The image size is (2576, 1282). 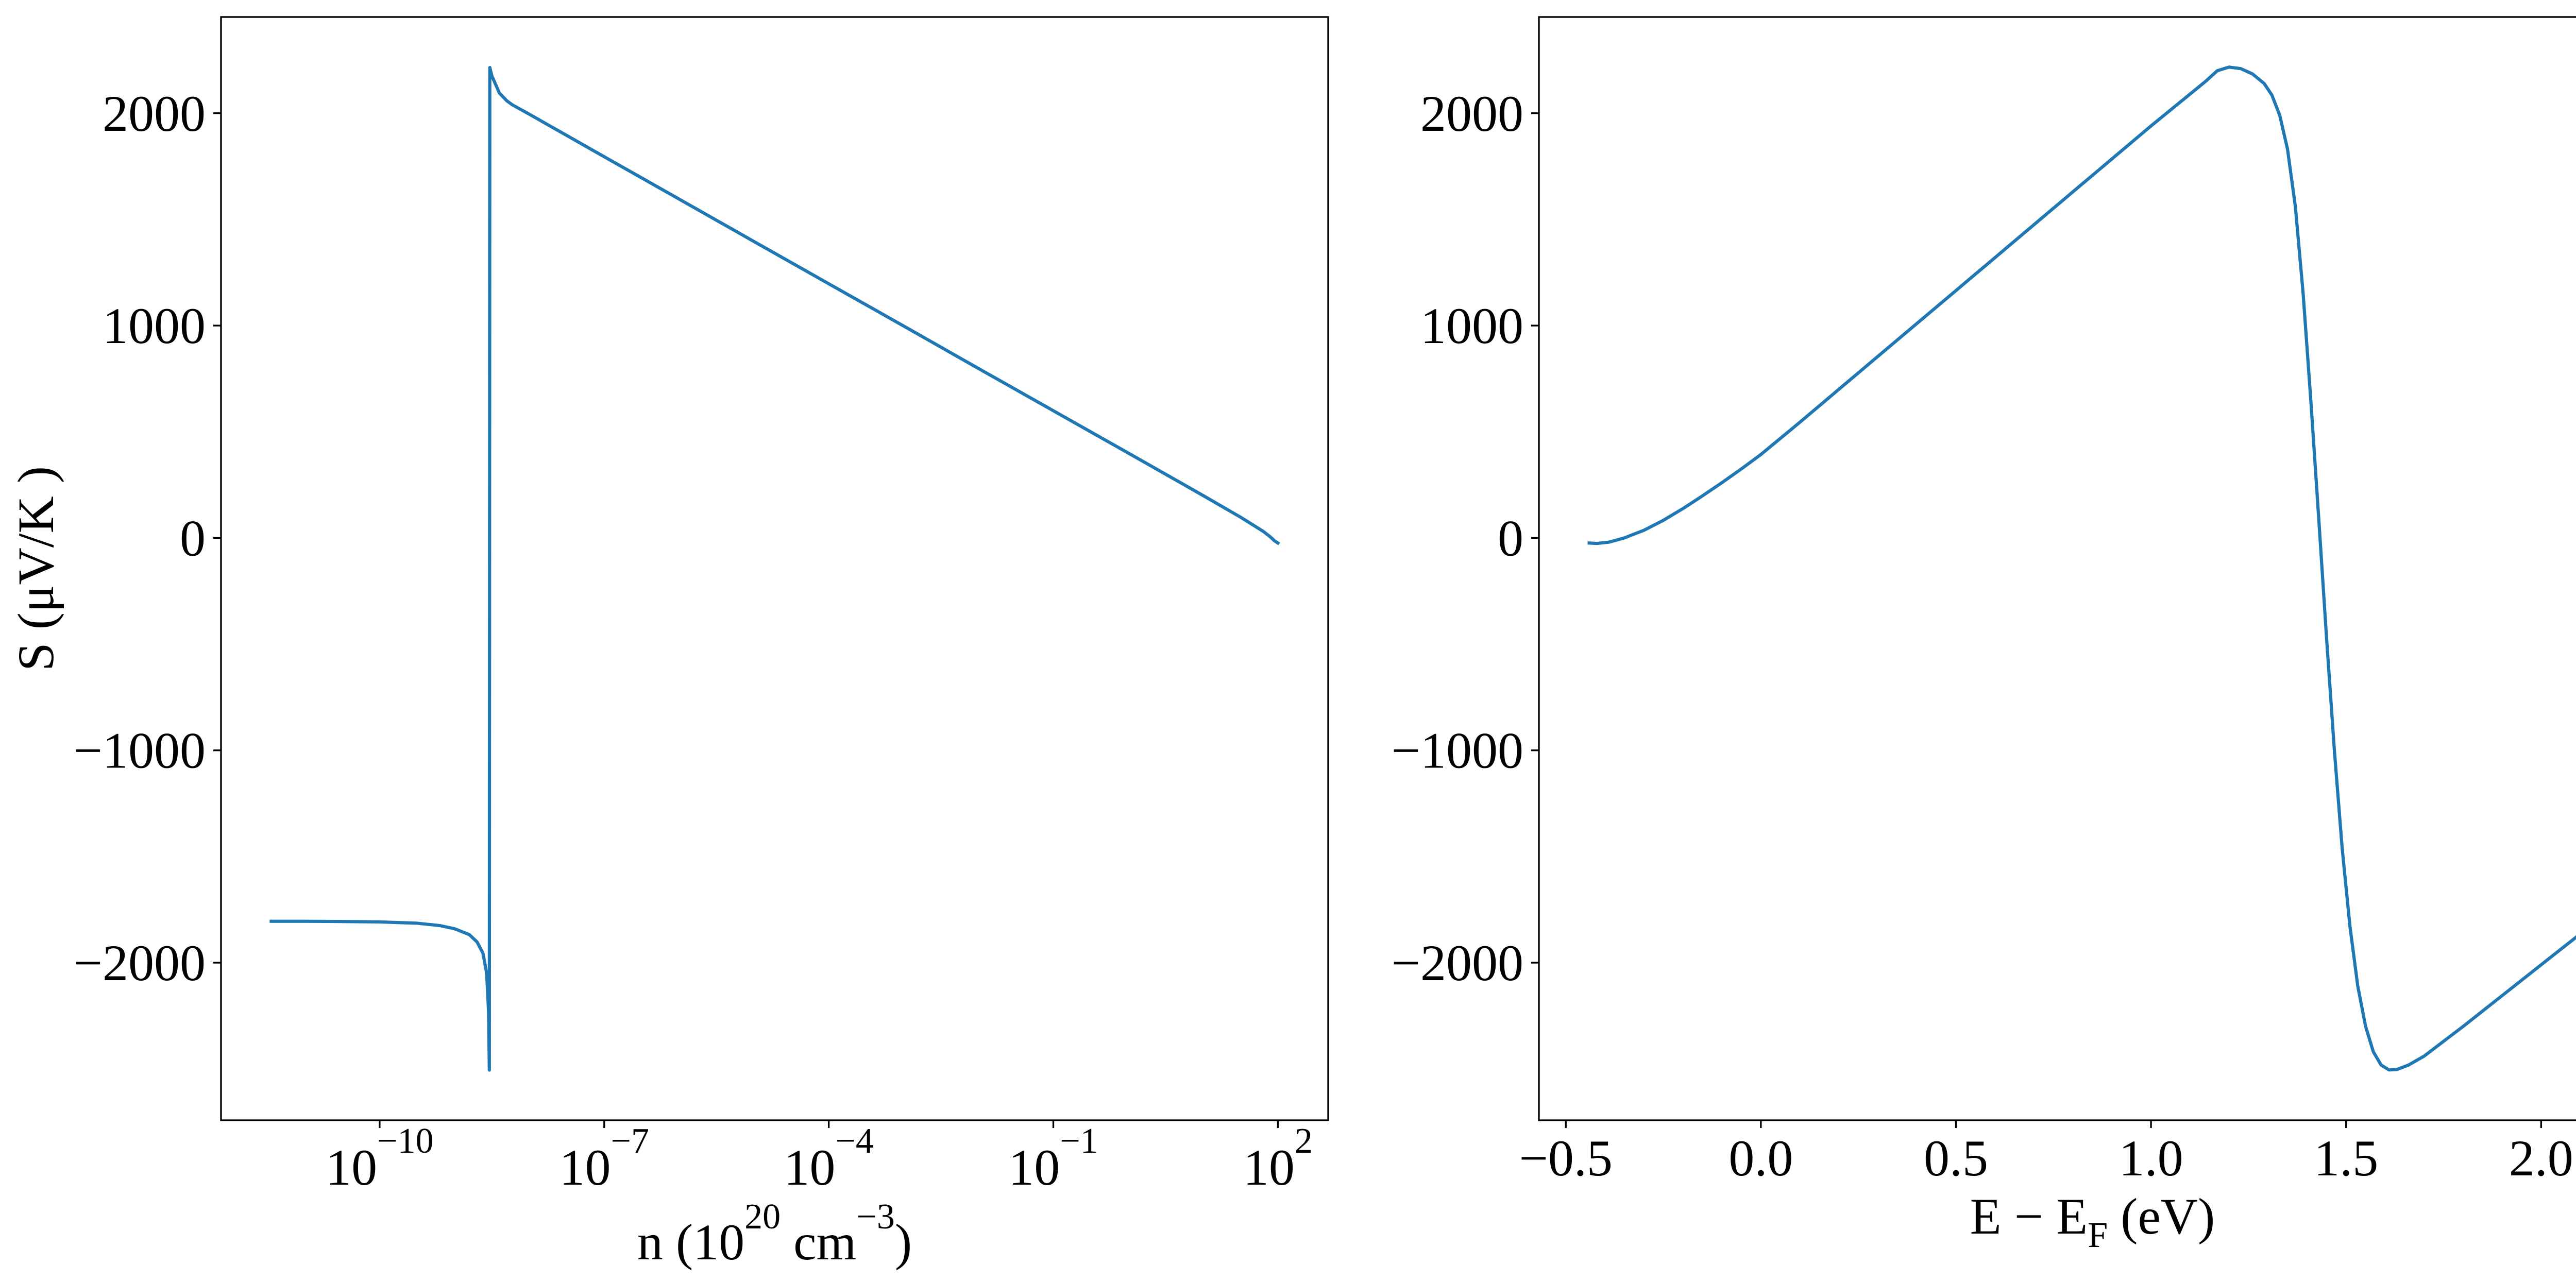 What do you see at coordinates (875, 1217) in the screenshot?
I see `x-axis-label-sup-2: −3` at bounding box center [875, 1217].